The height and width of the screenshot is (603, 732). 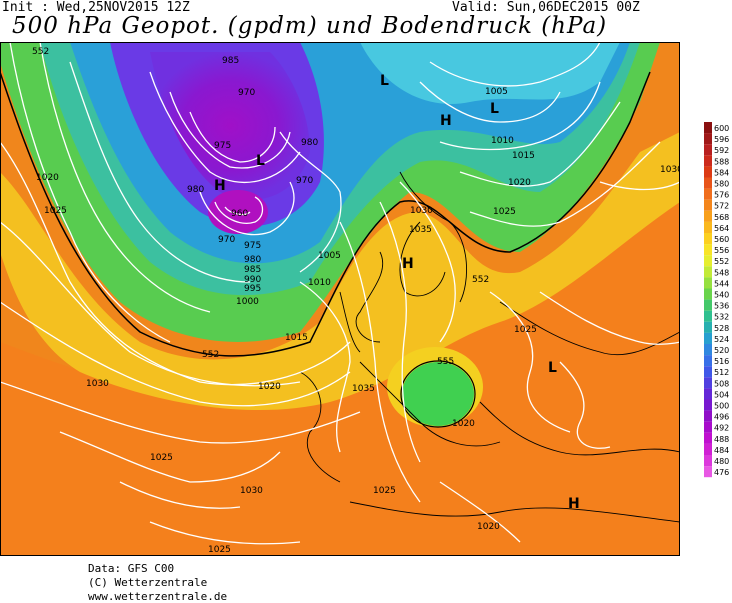 I want to click on label-1025-e: 1025, so click(x=525, y=330).